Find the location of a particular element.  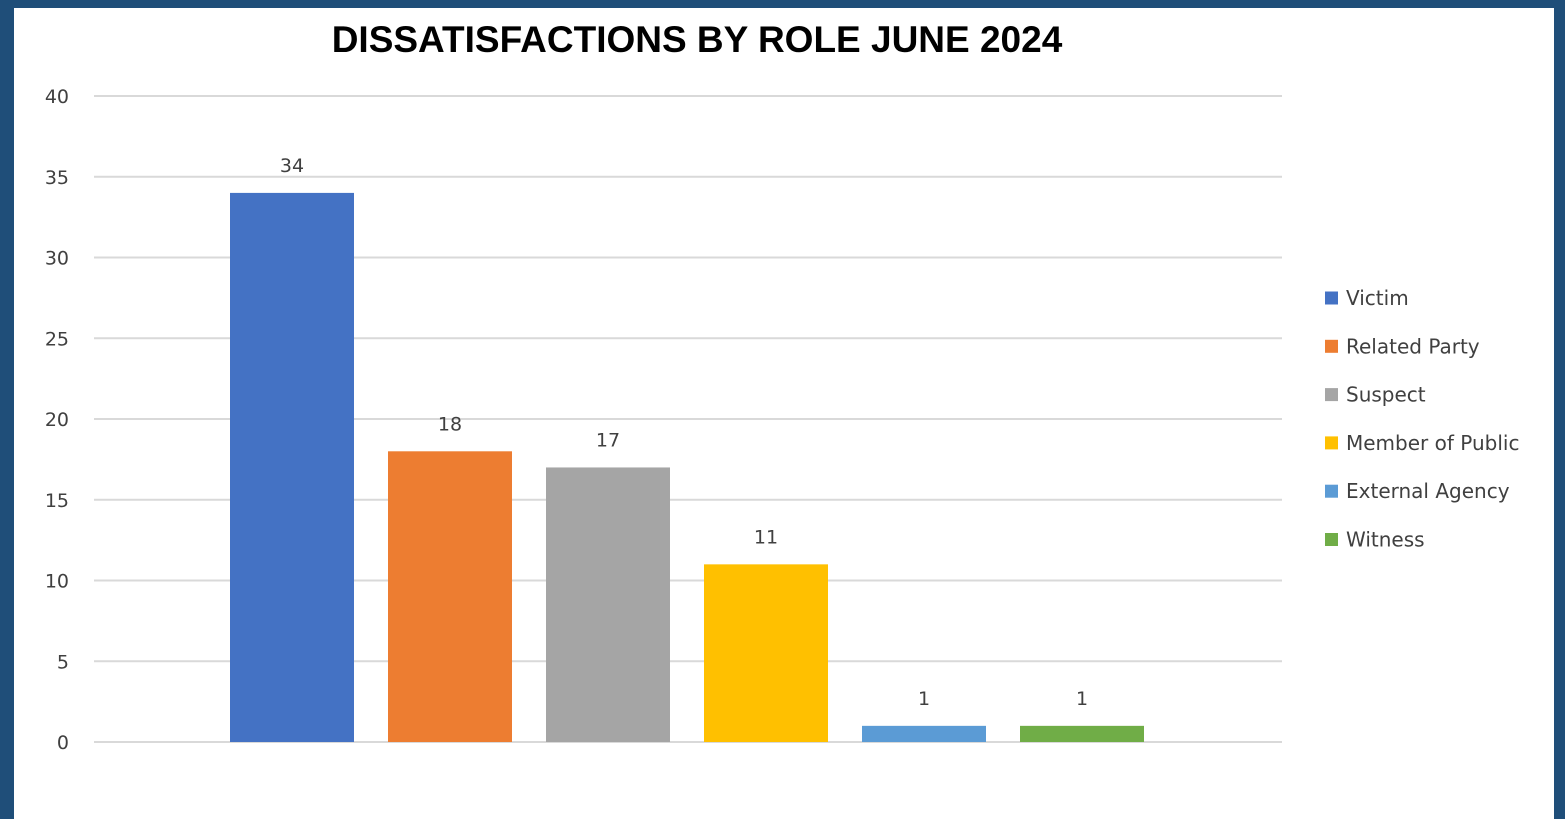

y-tick-label-25: 25 is located at coordinates (57, 339).